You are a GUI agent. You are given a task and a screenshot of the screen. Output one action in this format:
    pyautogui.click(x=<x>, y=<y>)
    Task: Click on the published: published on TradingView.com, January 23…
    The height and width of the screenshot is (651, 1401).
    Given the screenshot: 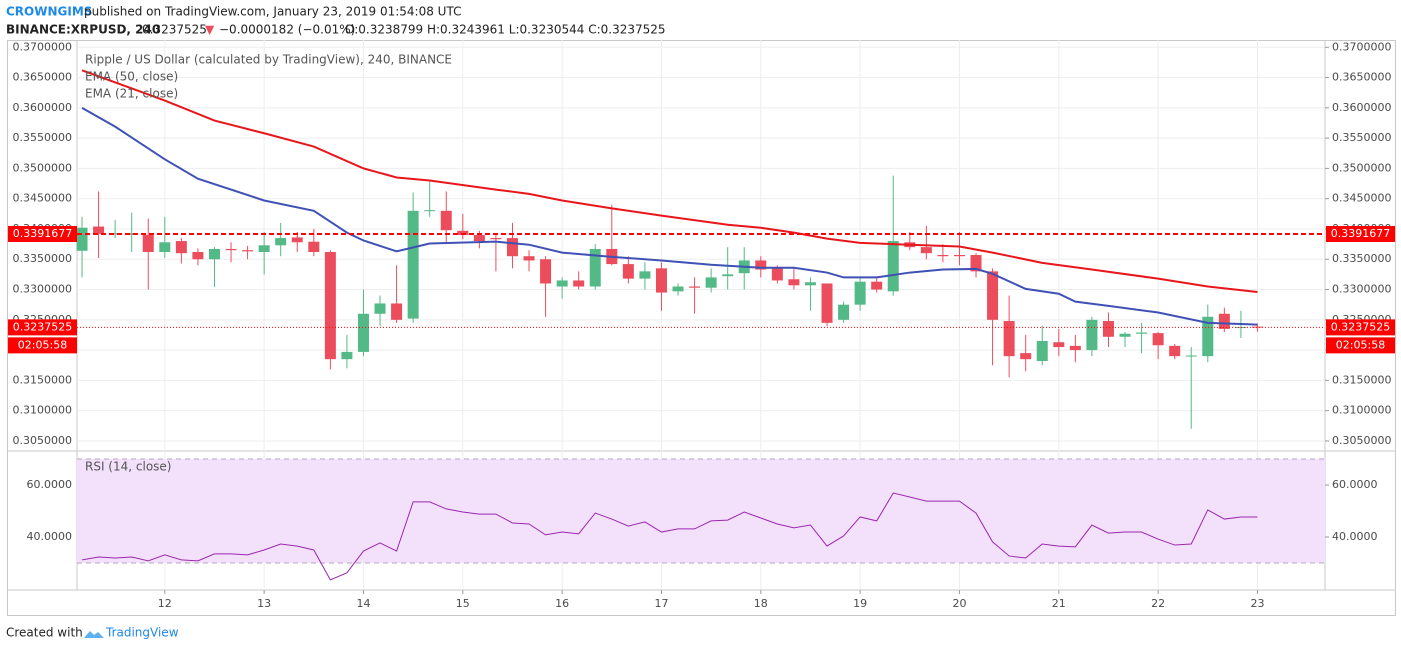 What is the action you would take?
    pyautogui.click(x=272, y=12)
    